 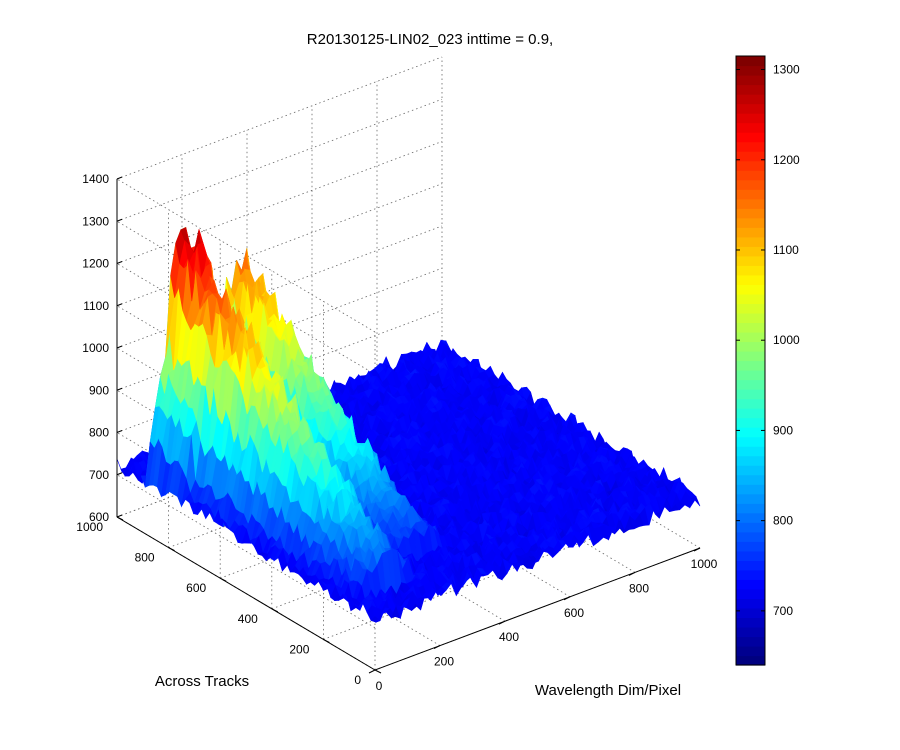 I want to click on x-tick-label: 1000, so click(x=704, y=564).